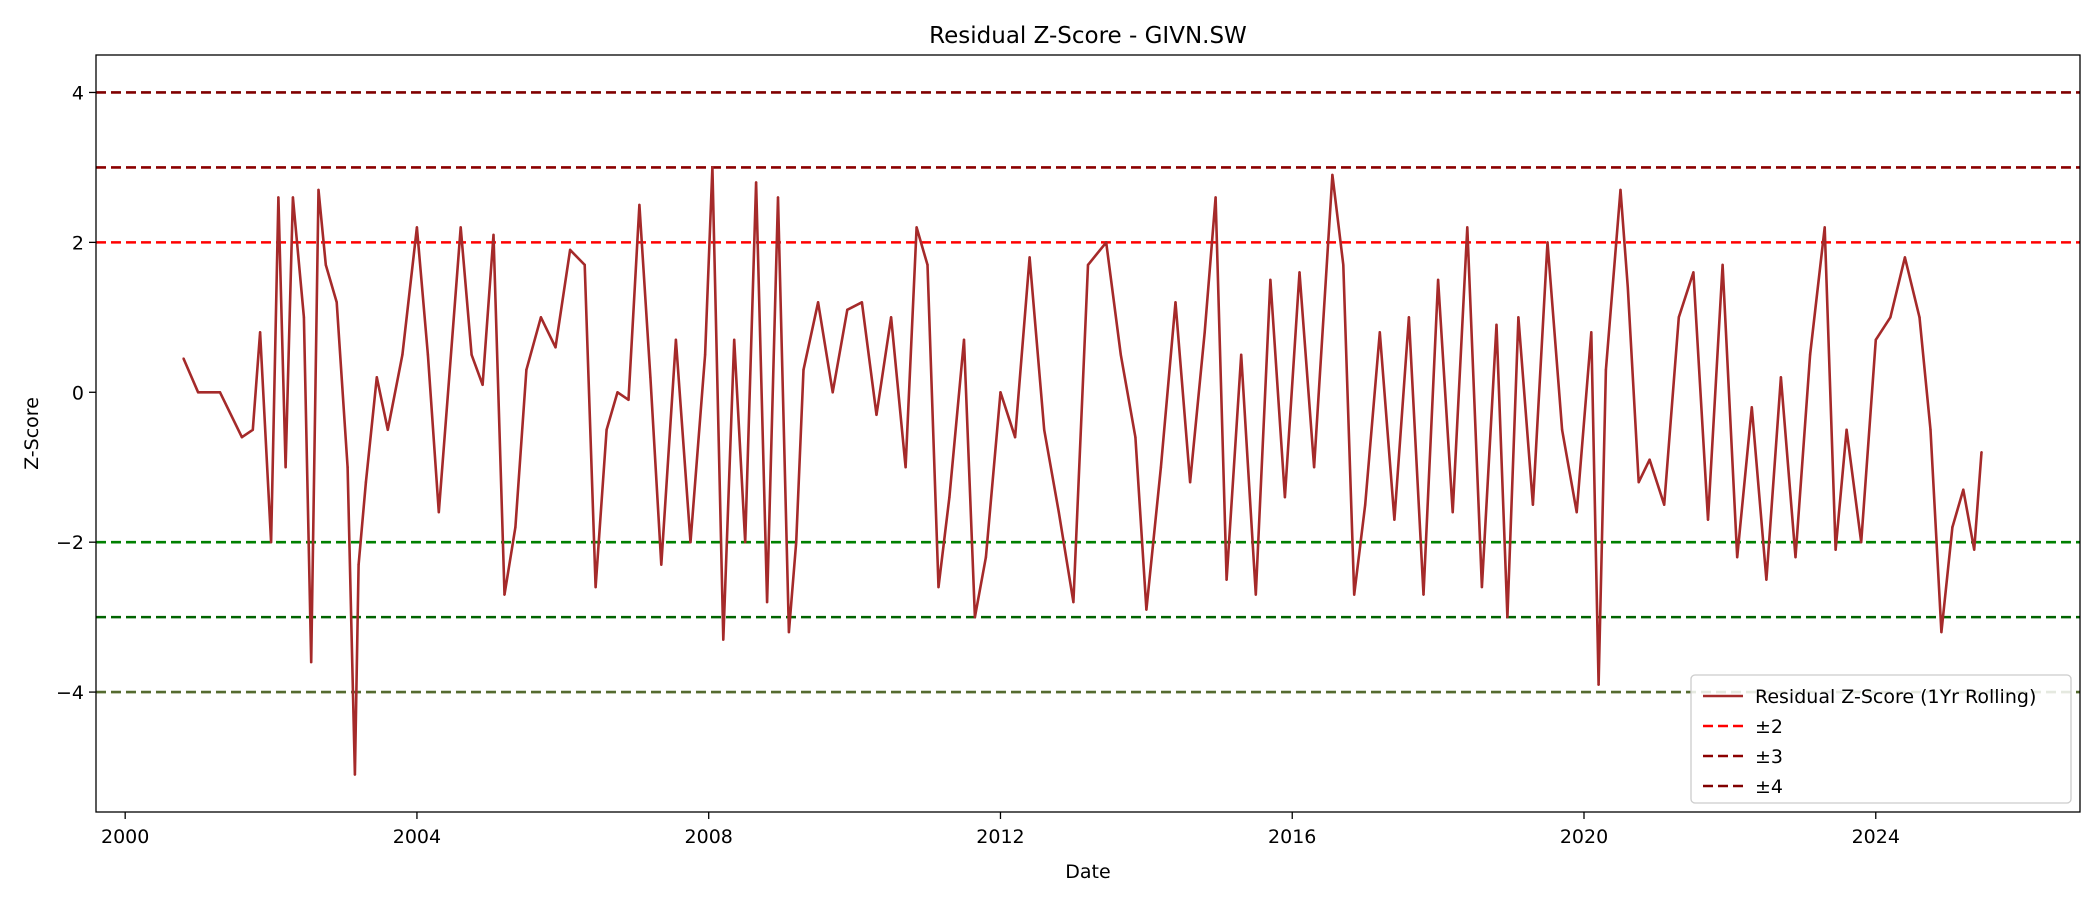  Describe the element at coordinates (1769, 787) in the screenshot. I see `legend-label-3: ±4` at that location.